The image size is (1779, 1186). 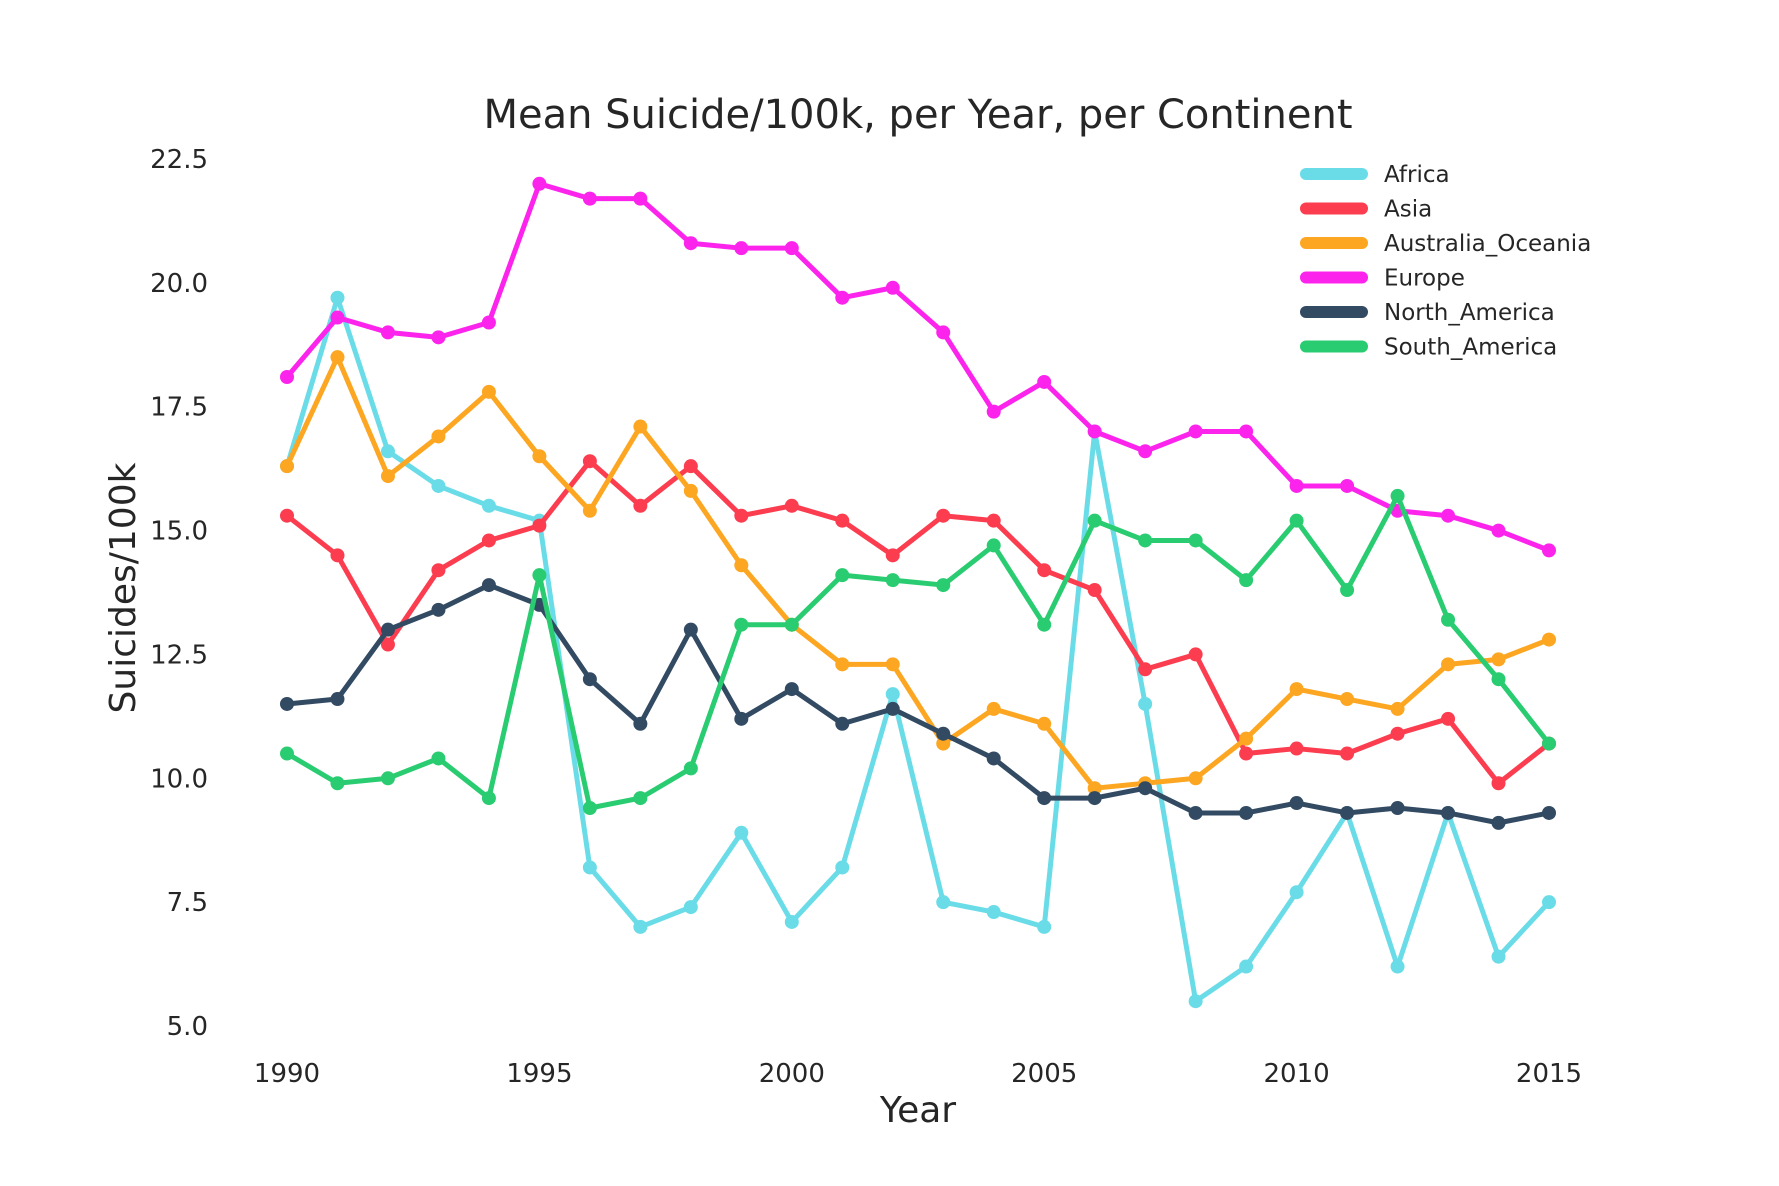 I want to click on legend-item: North_America, so click(x=1427, y=313).